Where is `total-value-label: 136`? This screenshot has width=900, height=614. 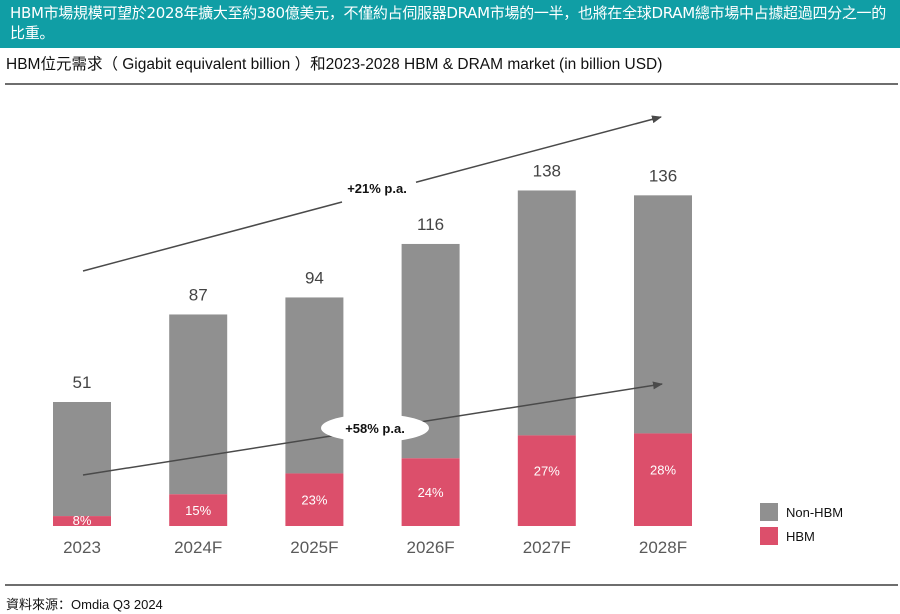 total-value-label: 136 is located at coordinates (663, 175).